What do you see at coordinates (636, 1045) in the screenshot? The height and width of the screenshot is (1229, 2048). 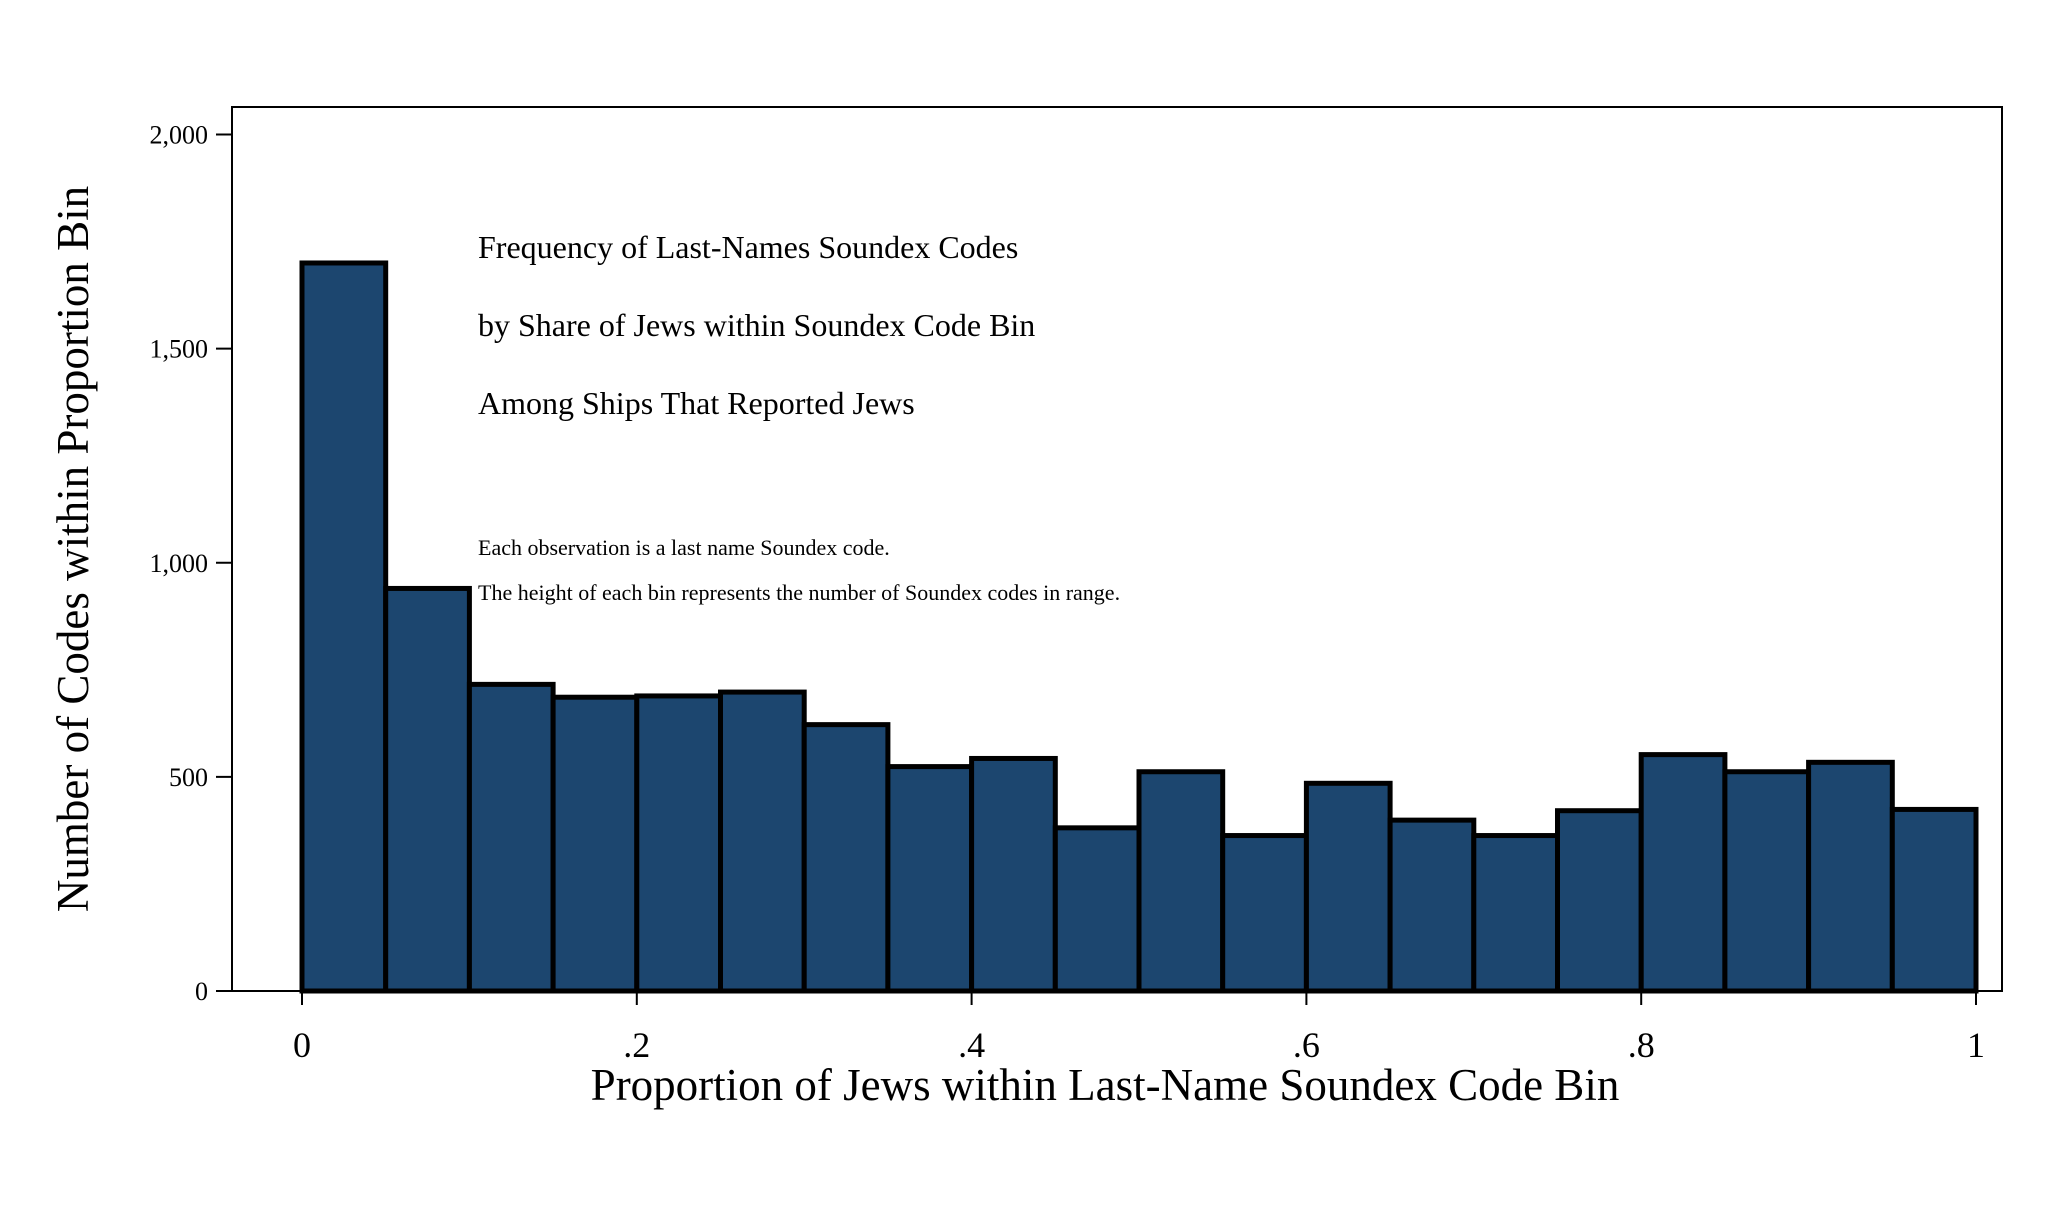 I see `x-tick-label: .2` at bounding box center [636, 1045].